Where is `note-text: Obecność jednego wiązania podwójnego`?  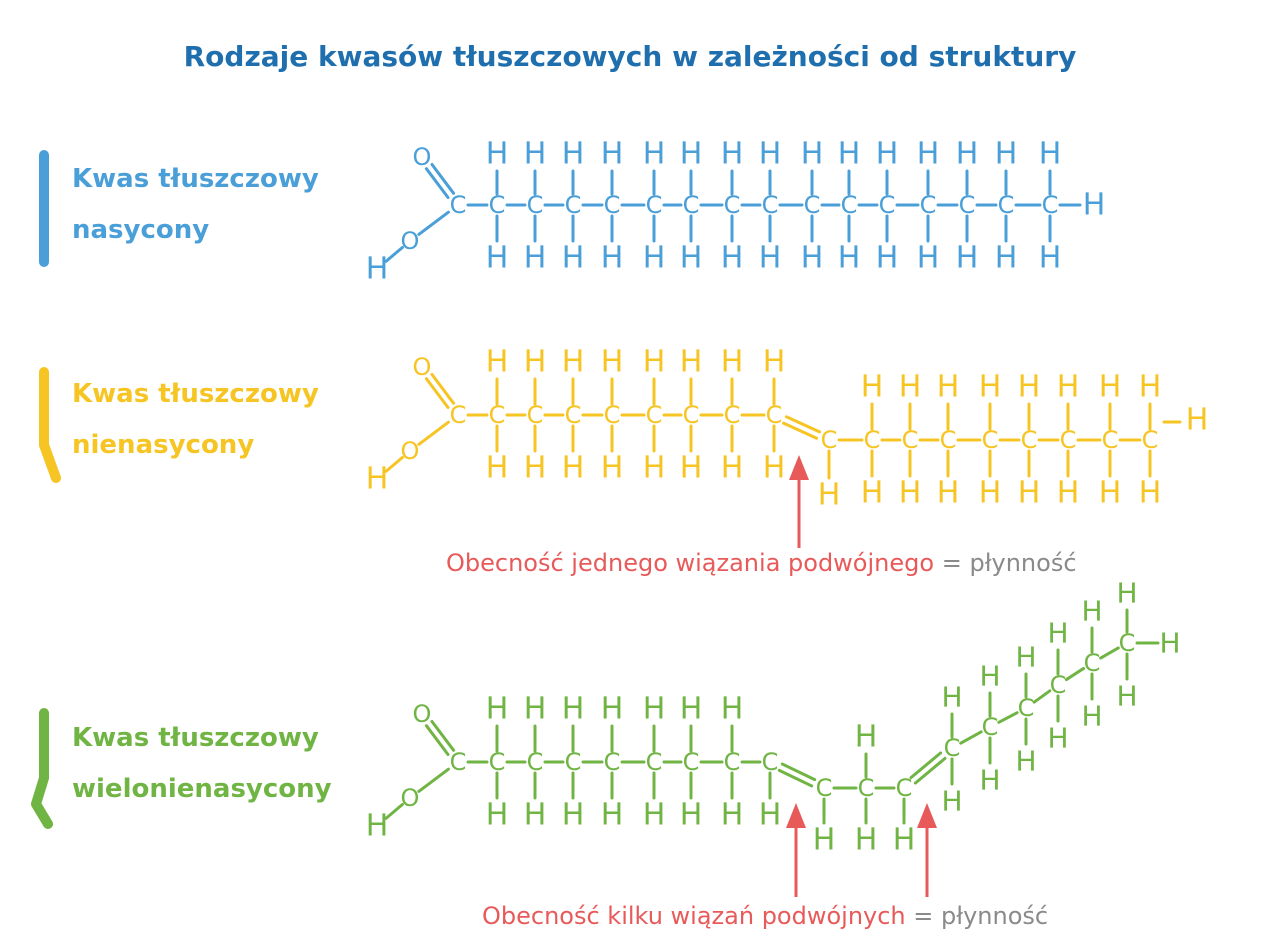
note-text: Obecność jednego wiązania podwójnego is located at coordinates (690, 563).